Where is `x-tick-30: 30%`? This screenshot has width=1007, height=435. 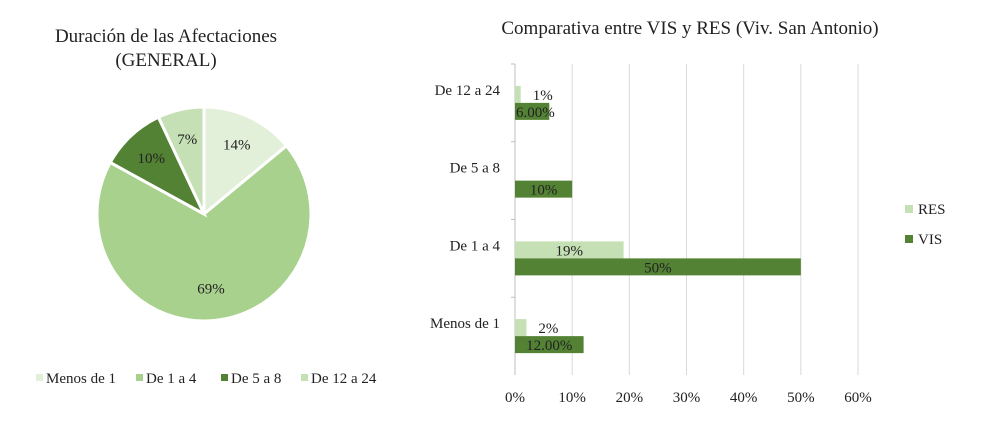
x-tick-30: 30% is located at coordinates (687, 398).